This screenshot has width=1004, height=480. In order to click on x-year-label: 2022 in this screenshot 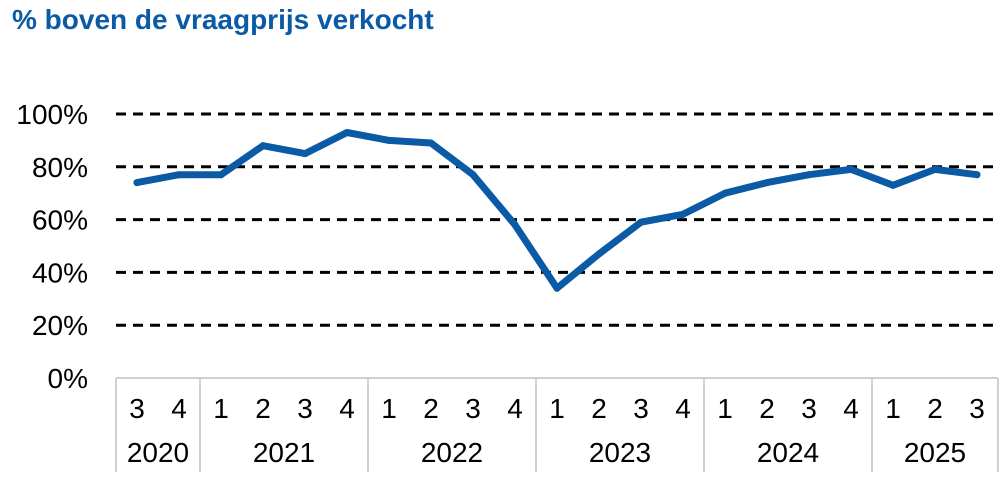, I will do `click(452, 452)`.